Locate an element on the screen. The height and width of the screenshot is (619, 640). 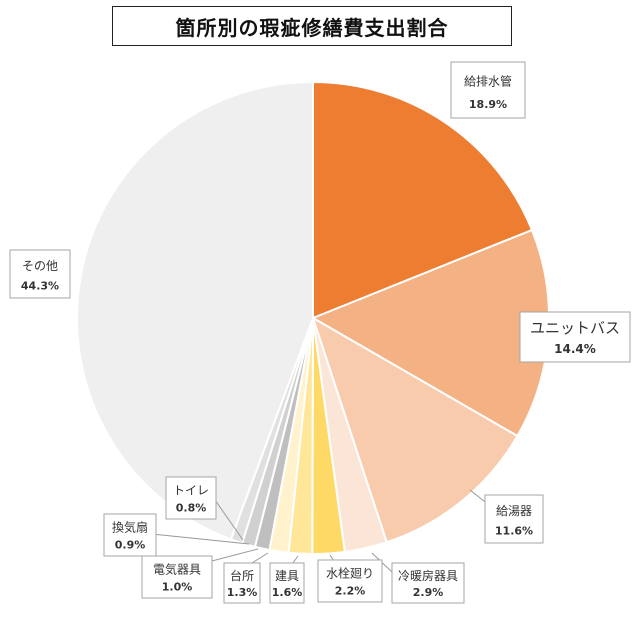
slice-label-percent: 1.0% is located at coordinates (177, 586).